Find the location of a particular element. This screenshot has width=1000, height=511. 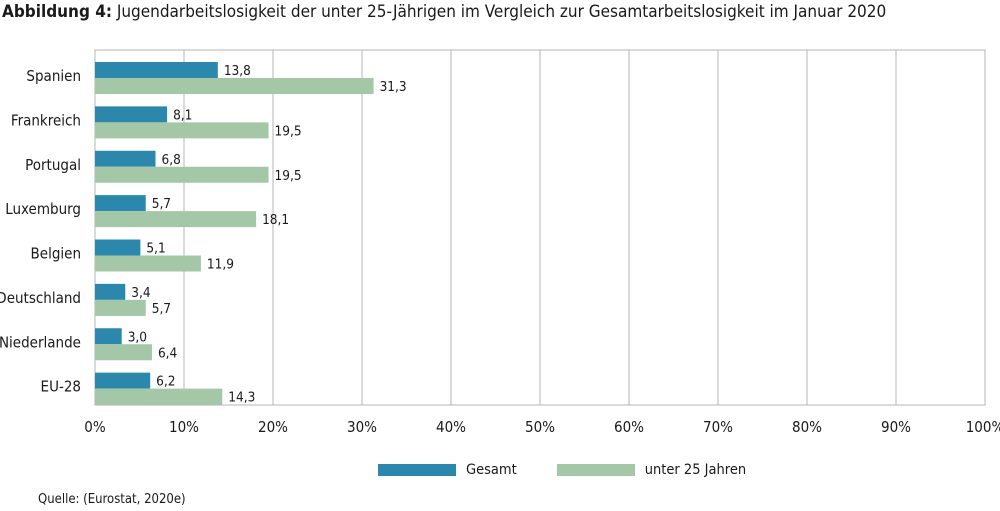

x-tick-label: 70% is located at coordinates (718, 427).